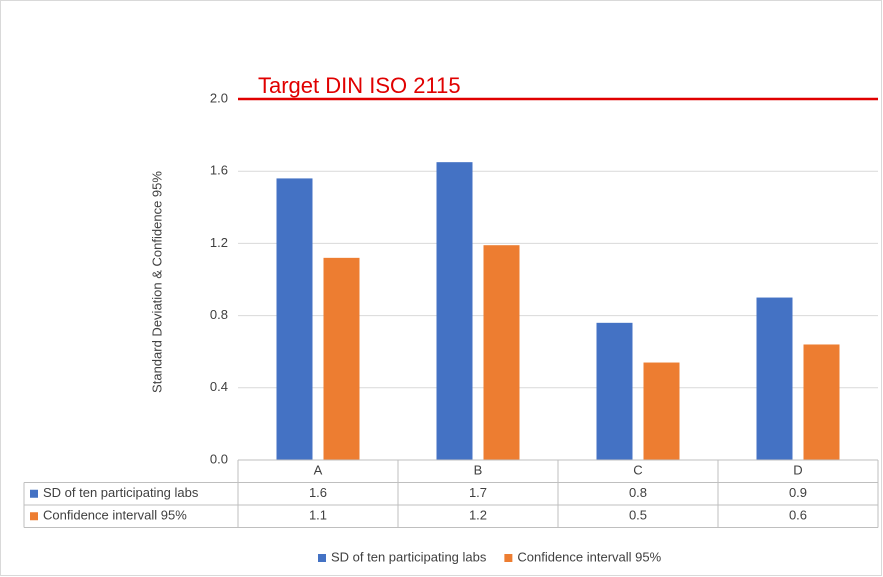 The width and height of the screenshot is (883, 577). I want to click on x-tick-label: D, so click(797, 470).